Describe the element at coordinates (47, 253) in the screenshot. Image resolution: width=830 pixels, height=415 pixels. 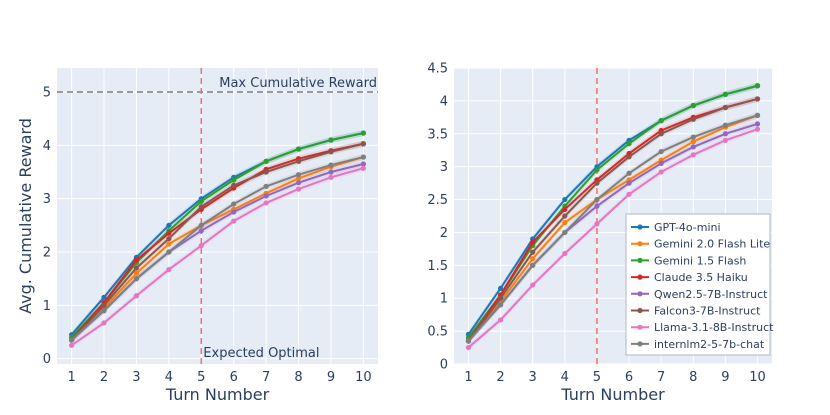
I see `y-tick-label: 2` at that location.